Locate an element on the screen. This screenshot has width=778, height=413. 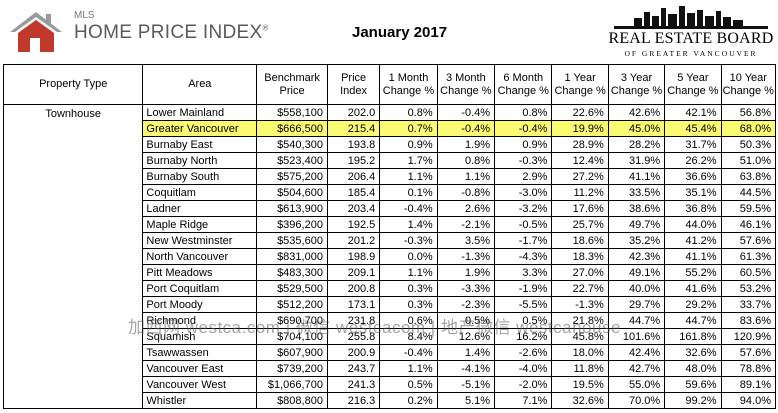
value-cell: 44.0% is located at coordinates (693, 224).